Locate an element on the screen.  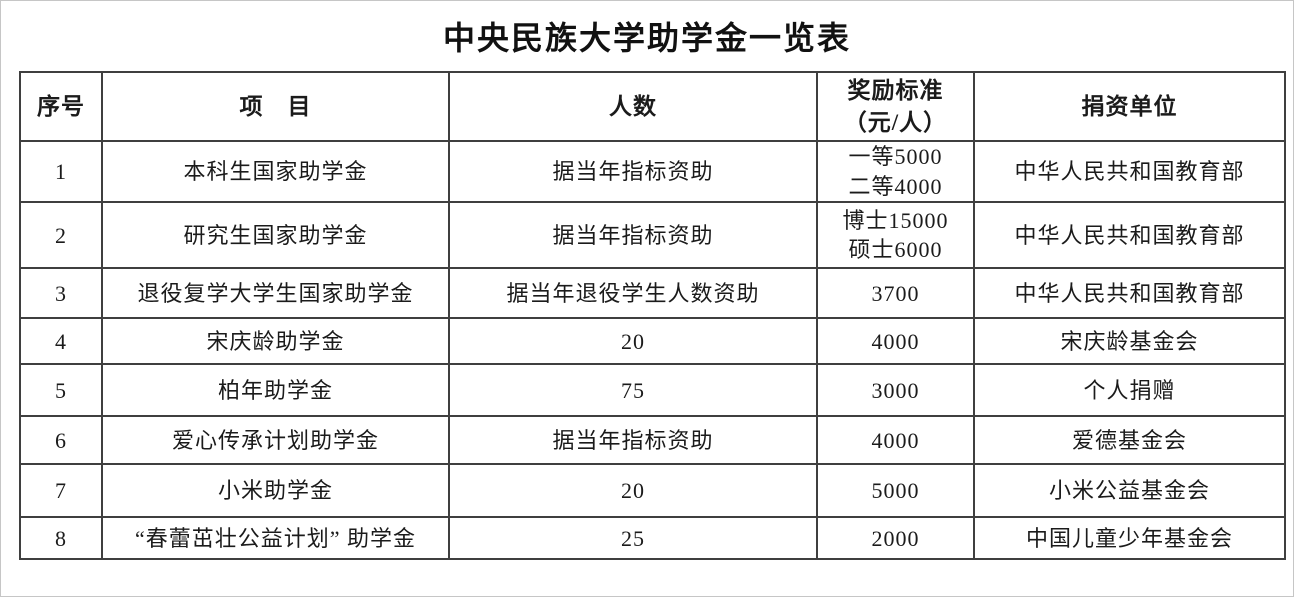
cell-item: 柏年助学金 is located at coordinates (275, 390).